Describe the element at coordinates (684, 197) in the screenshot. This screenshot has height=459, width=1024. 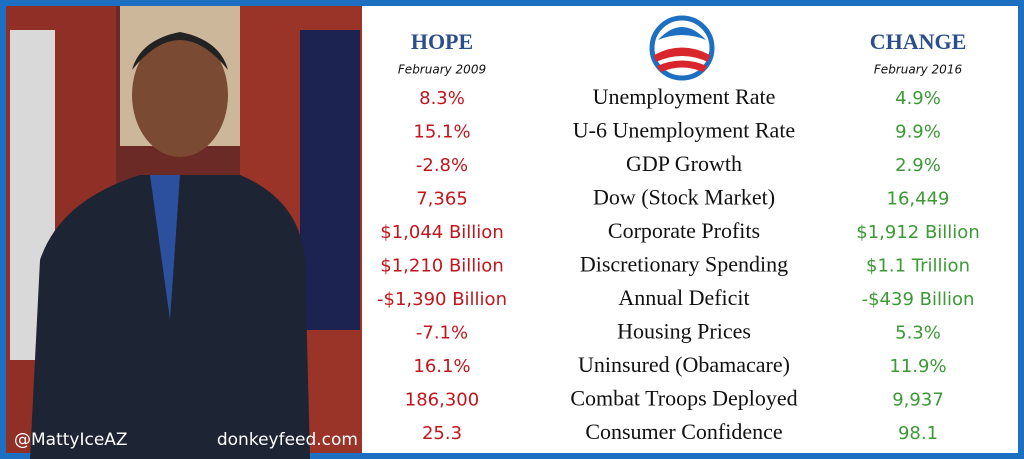
I see `row-label: Dow (Stock Market)` at that location.